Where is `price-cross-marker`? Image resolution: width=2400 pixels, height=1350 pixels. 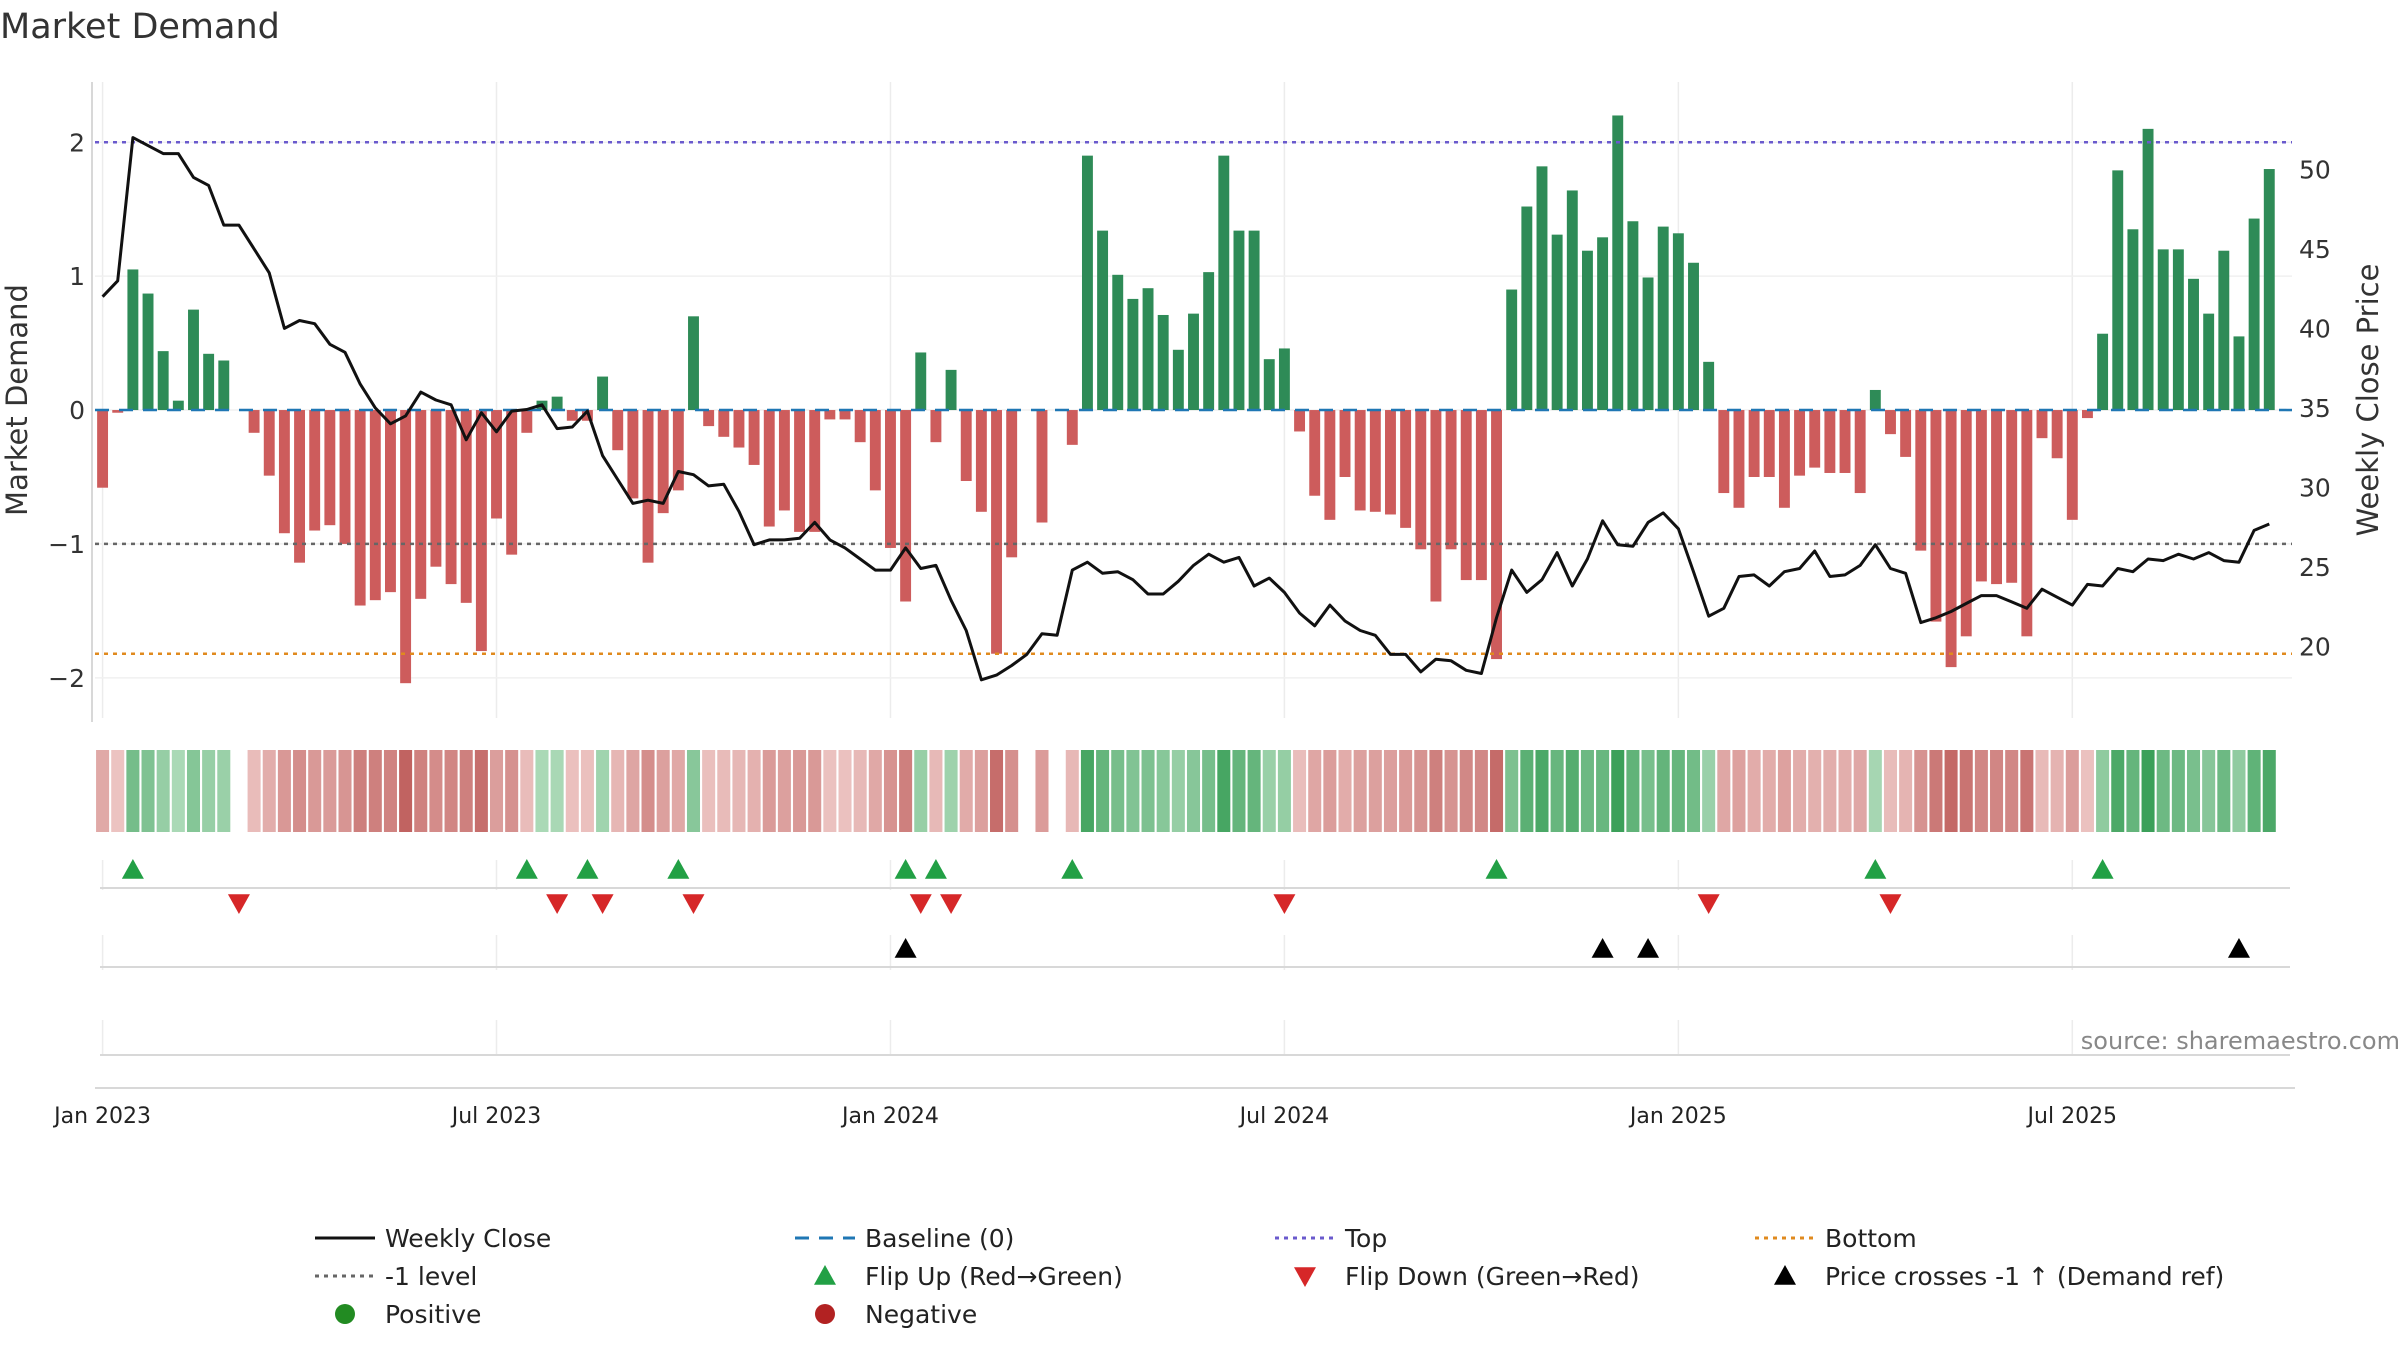 price-cross-marker is located at coordinates (905, 948).